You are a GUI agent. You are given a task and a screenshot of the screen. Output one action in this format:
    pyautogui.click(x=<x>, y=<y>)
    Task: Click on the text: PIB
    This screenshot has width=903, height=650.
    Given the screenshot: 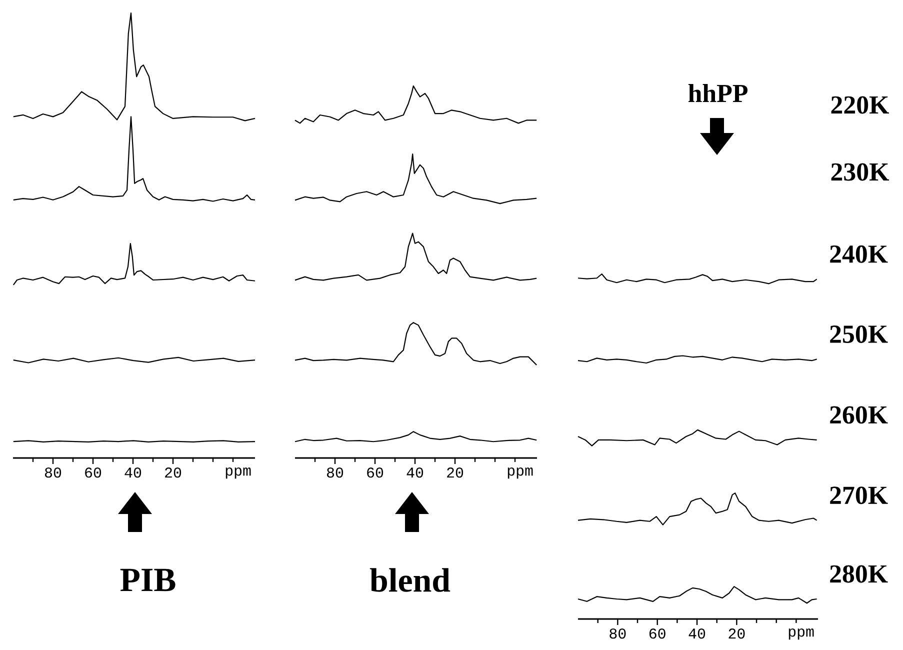 What is the action you would take?
    pyautogui.click(x=148, y=580)
    